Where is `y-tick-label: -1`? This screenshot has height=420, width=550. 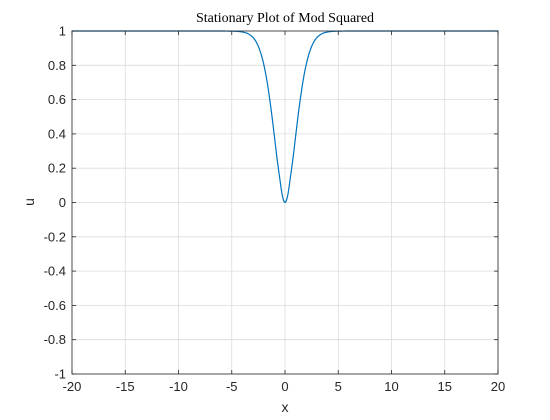
y-tick-label: -1 is located at coordinates (60, 374).